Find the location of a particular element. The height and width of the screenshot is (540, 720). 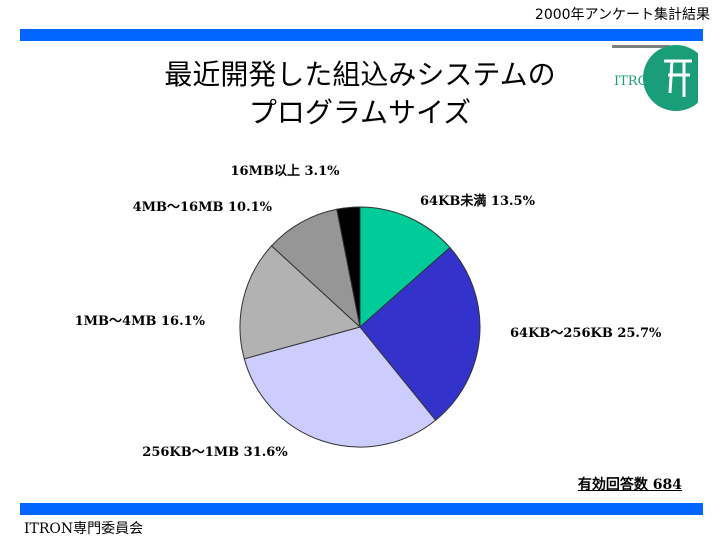

slice-label: 4MB〜16MB 10.1% is located at coordinates (203, 207).